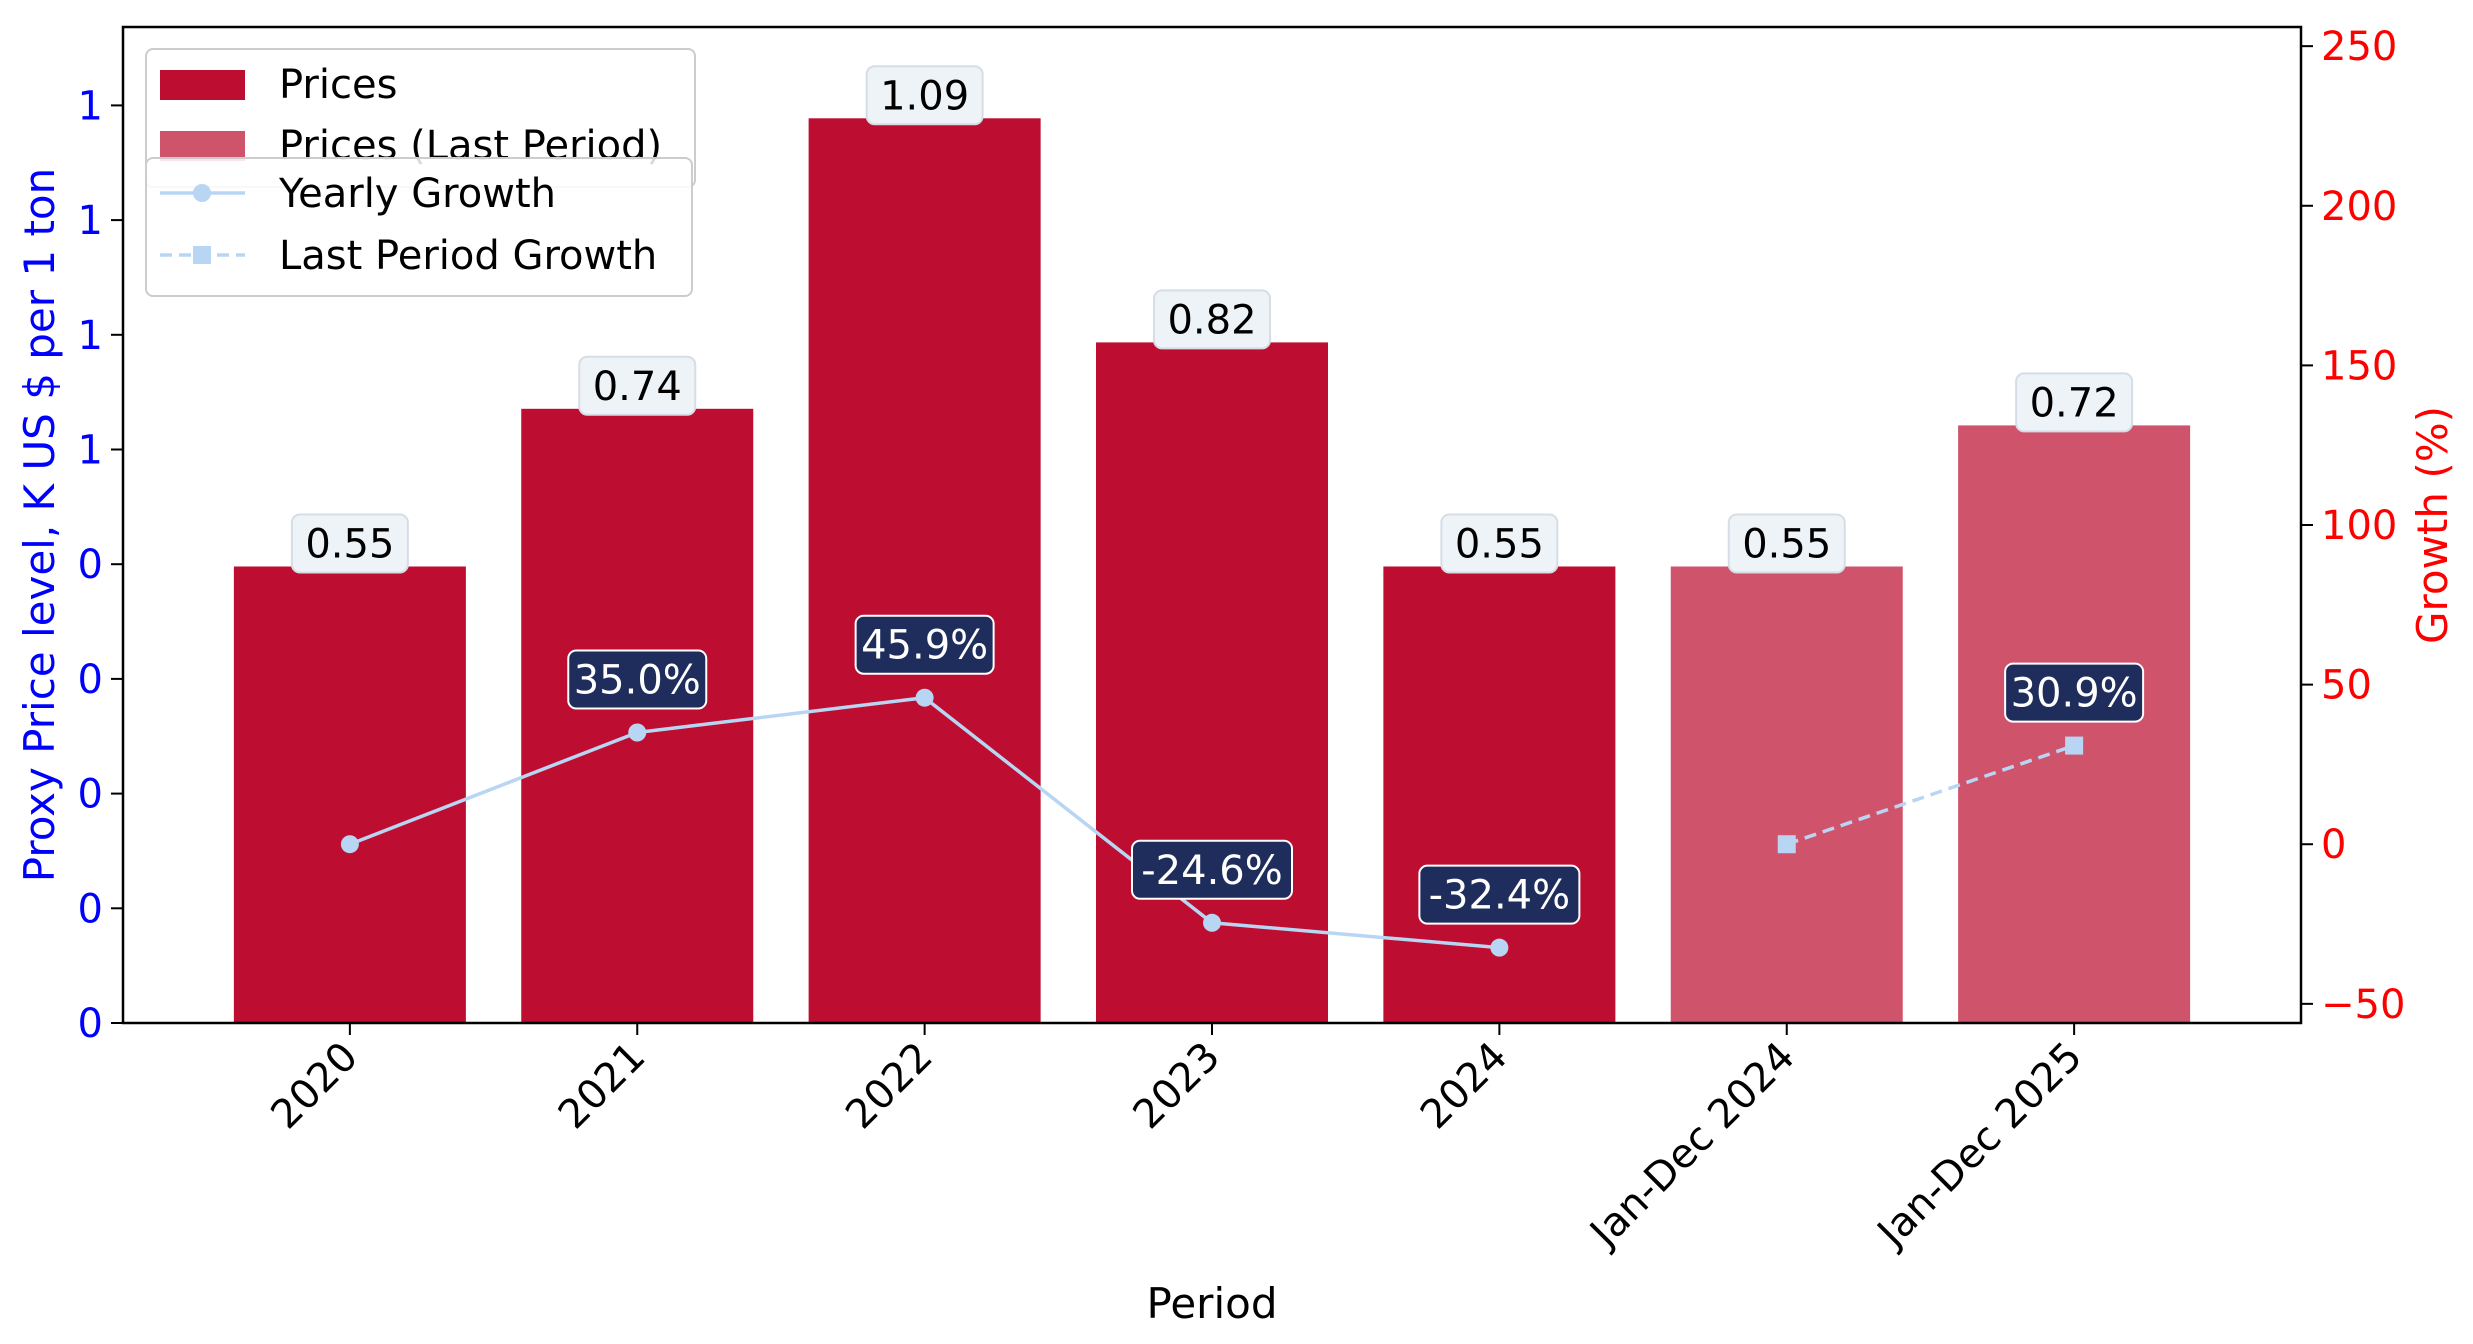  What do you see at coordinates (468, 256) in the screenshot?
I see `legend-label-last-period-growth: Last Period Growth` at bounding box center [468, 256].